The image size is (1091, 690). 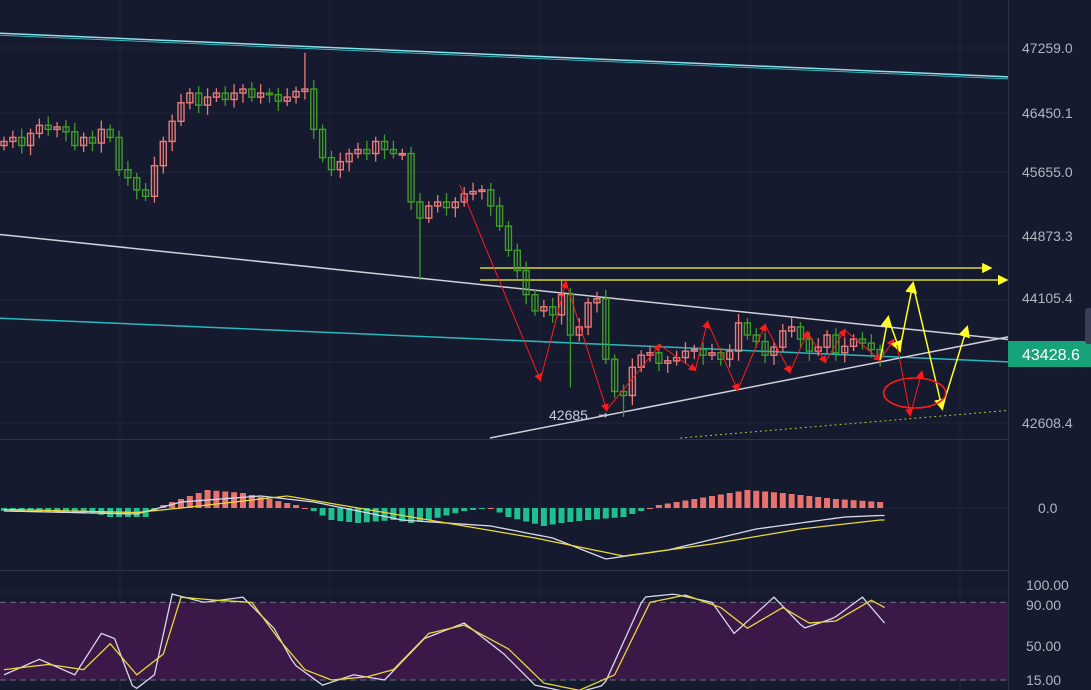 I want to click on scroll-handle, so click(x=1088, y=326).